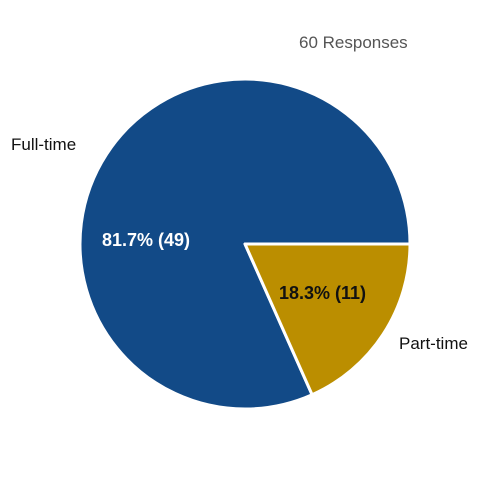  Describe the element at coordinates (146, 240) in the screenshot. I see `data-label-full-time: 81.7% (49)` at that location.